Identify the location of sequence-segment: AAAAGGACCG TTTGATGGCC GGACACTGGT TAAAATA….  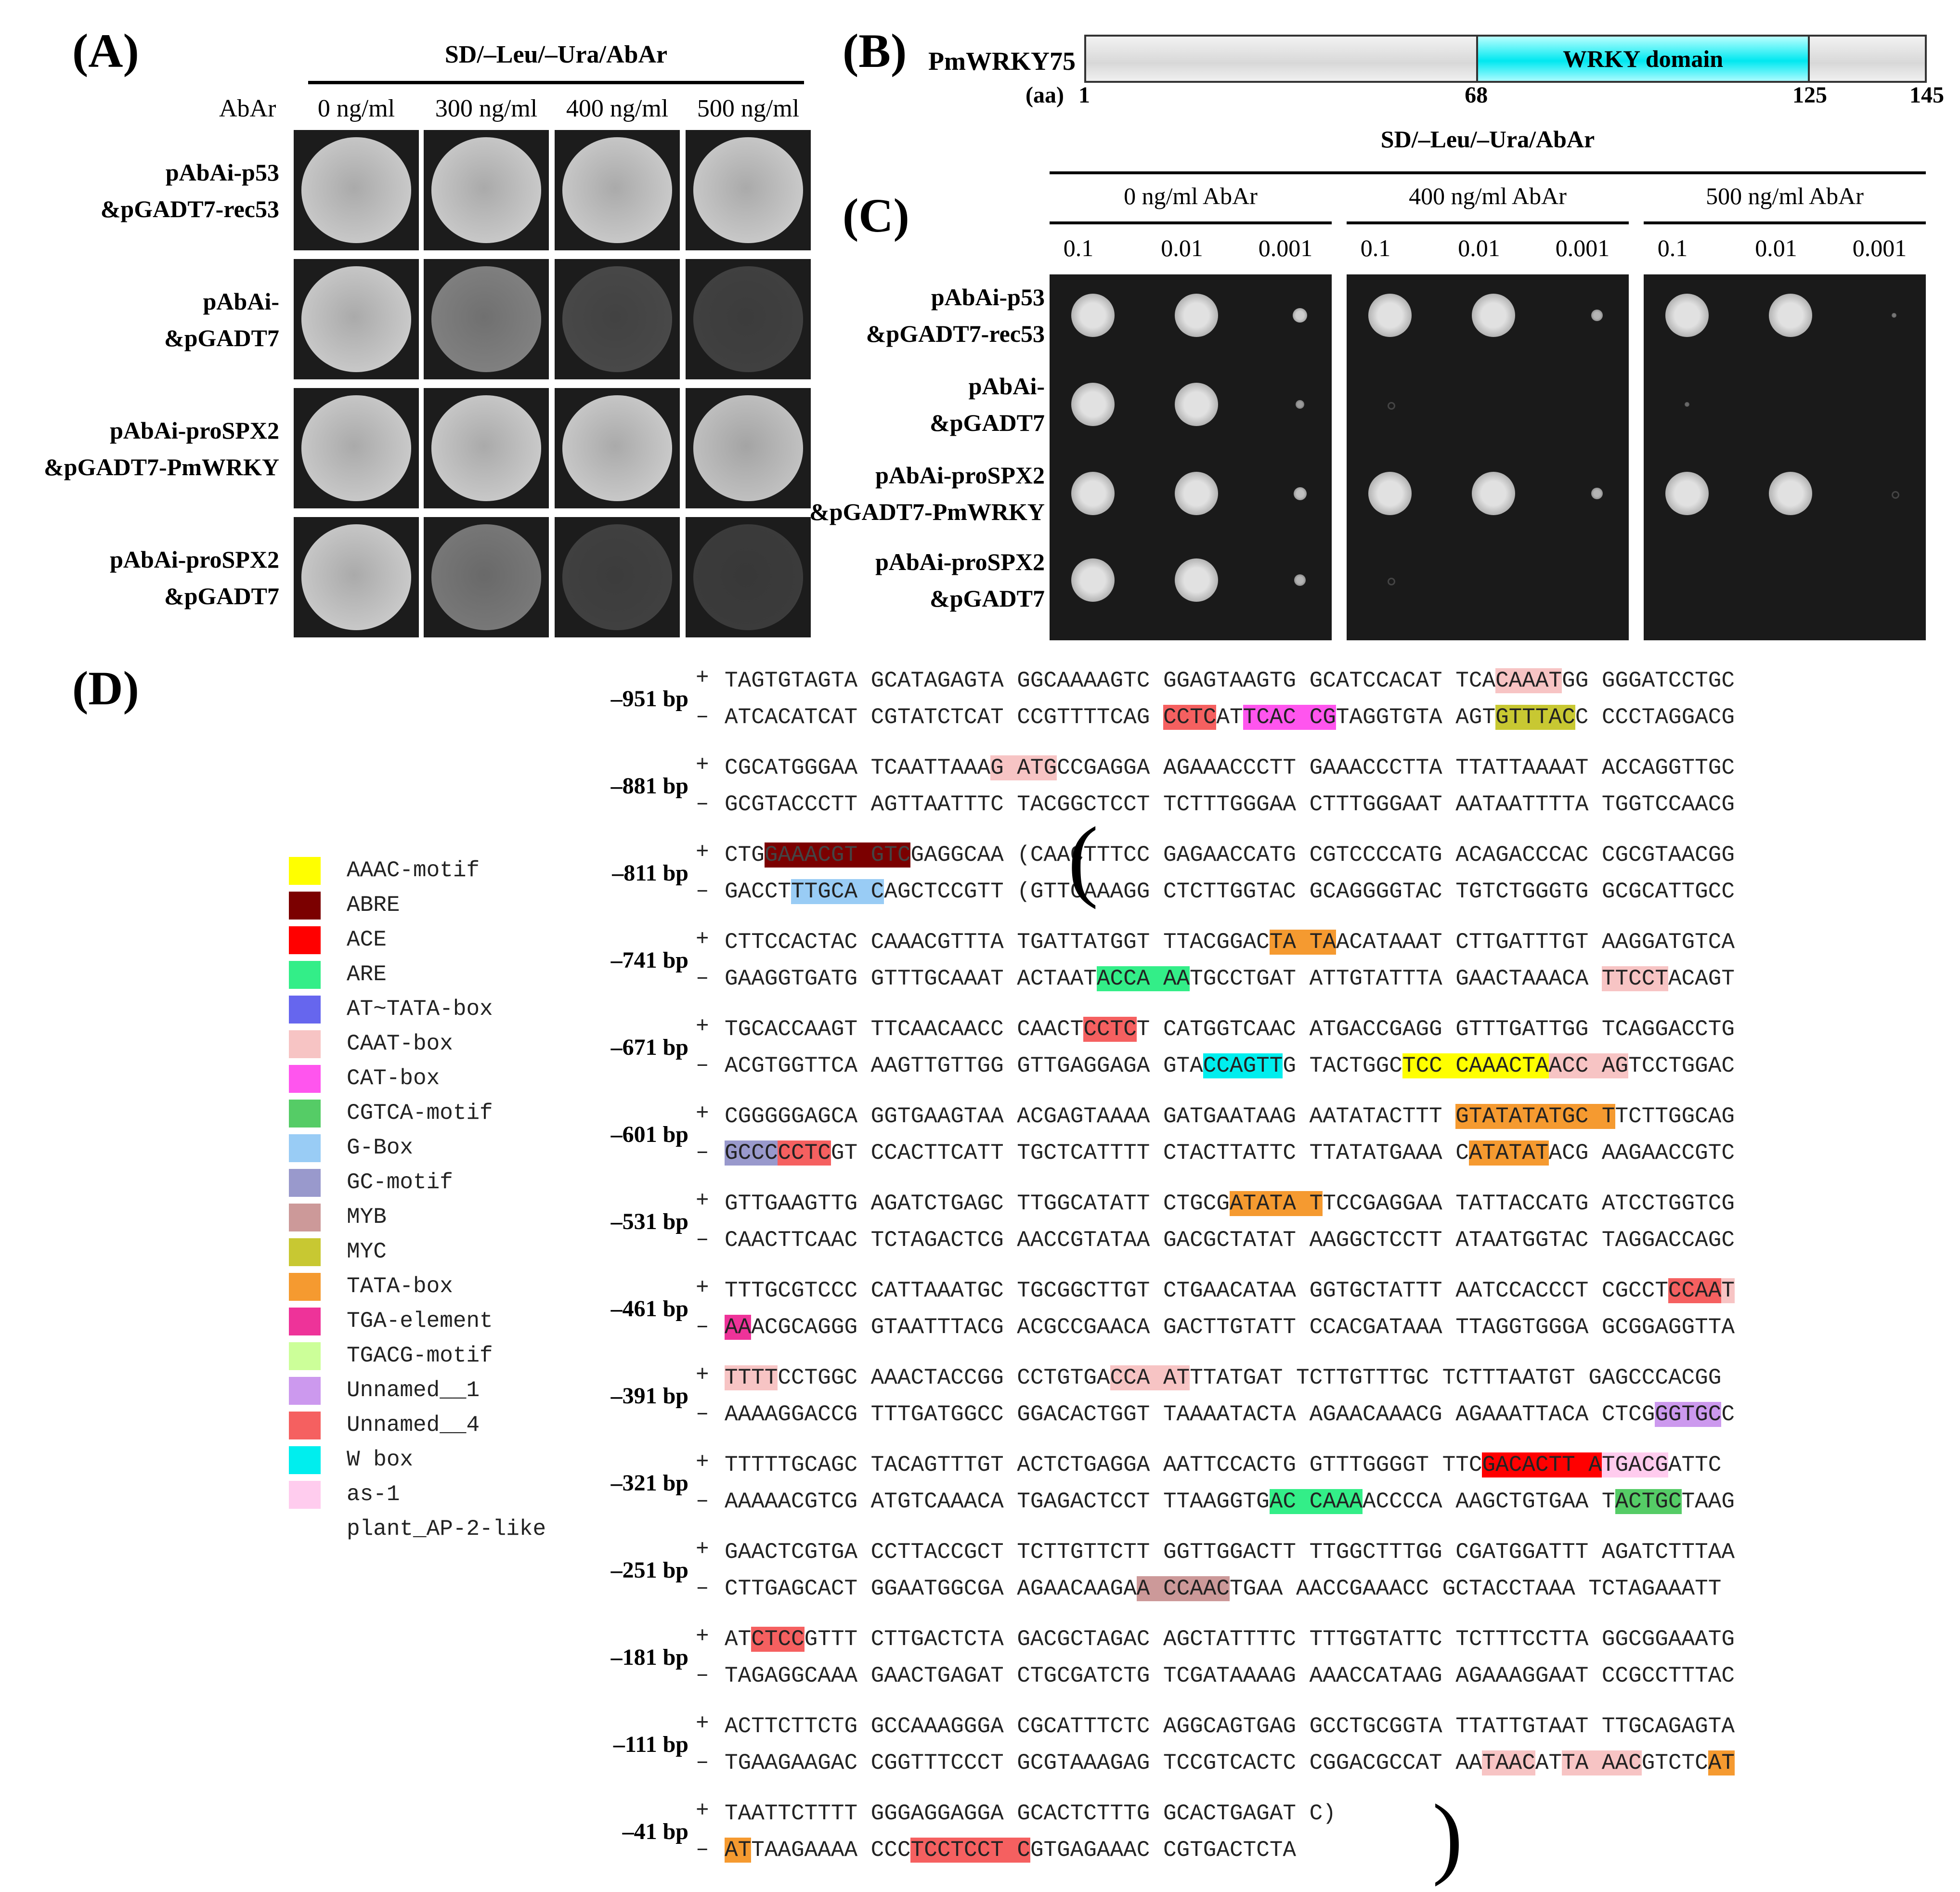
(1190, 1414).